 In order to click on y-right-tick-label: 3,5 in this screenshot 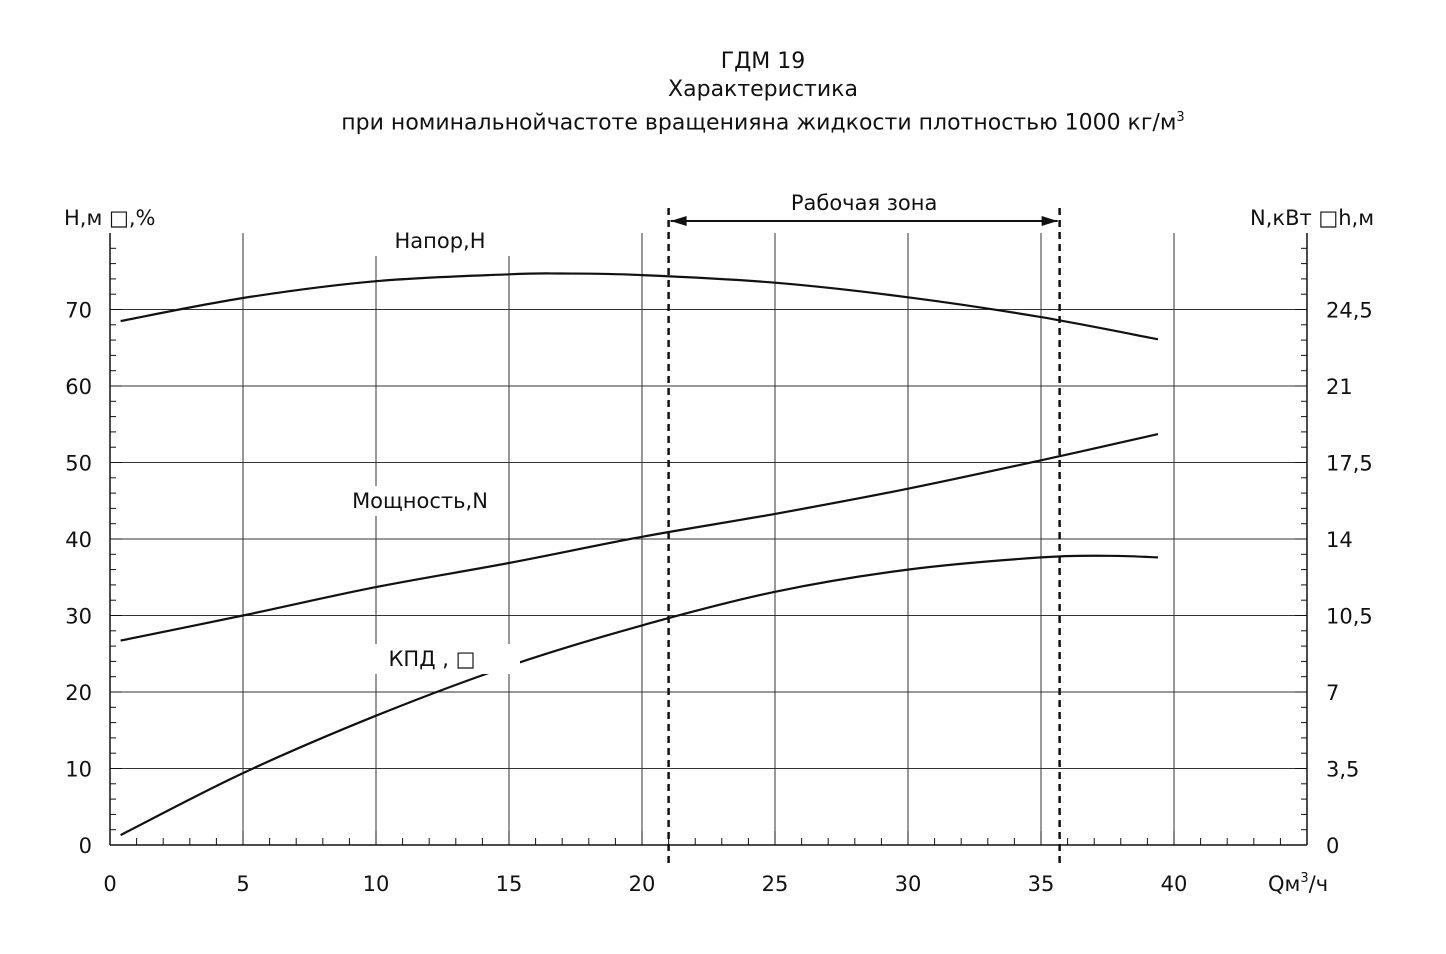, I will do `click(1342, 770)`.